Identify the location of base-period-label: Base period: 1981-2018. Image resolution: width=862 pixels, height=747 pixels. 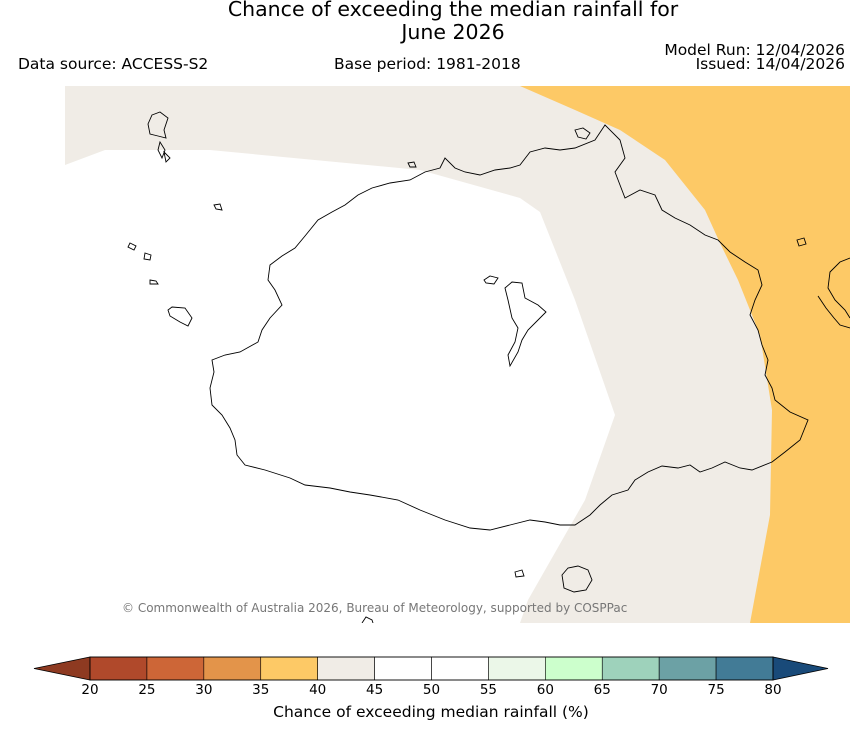
(427, 64).